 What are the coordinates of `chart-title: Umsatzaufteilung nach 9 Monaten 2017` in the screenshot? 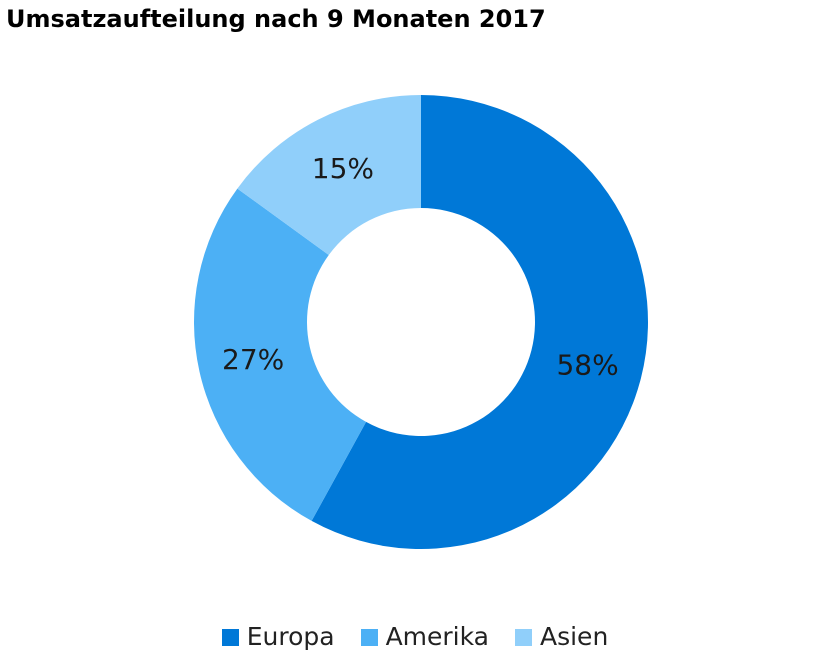 It's located at (276, 19).